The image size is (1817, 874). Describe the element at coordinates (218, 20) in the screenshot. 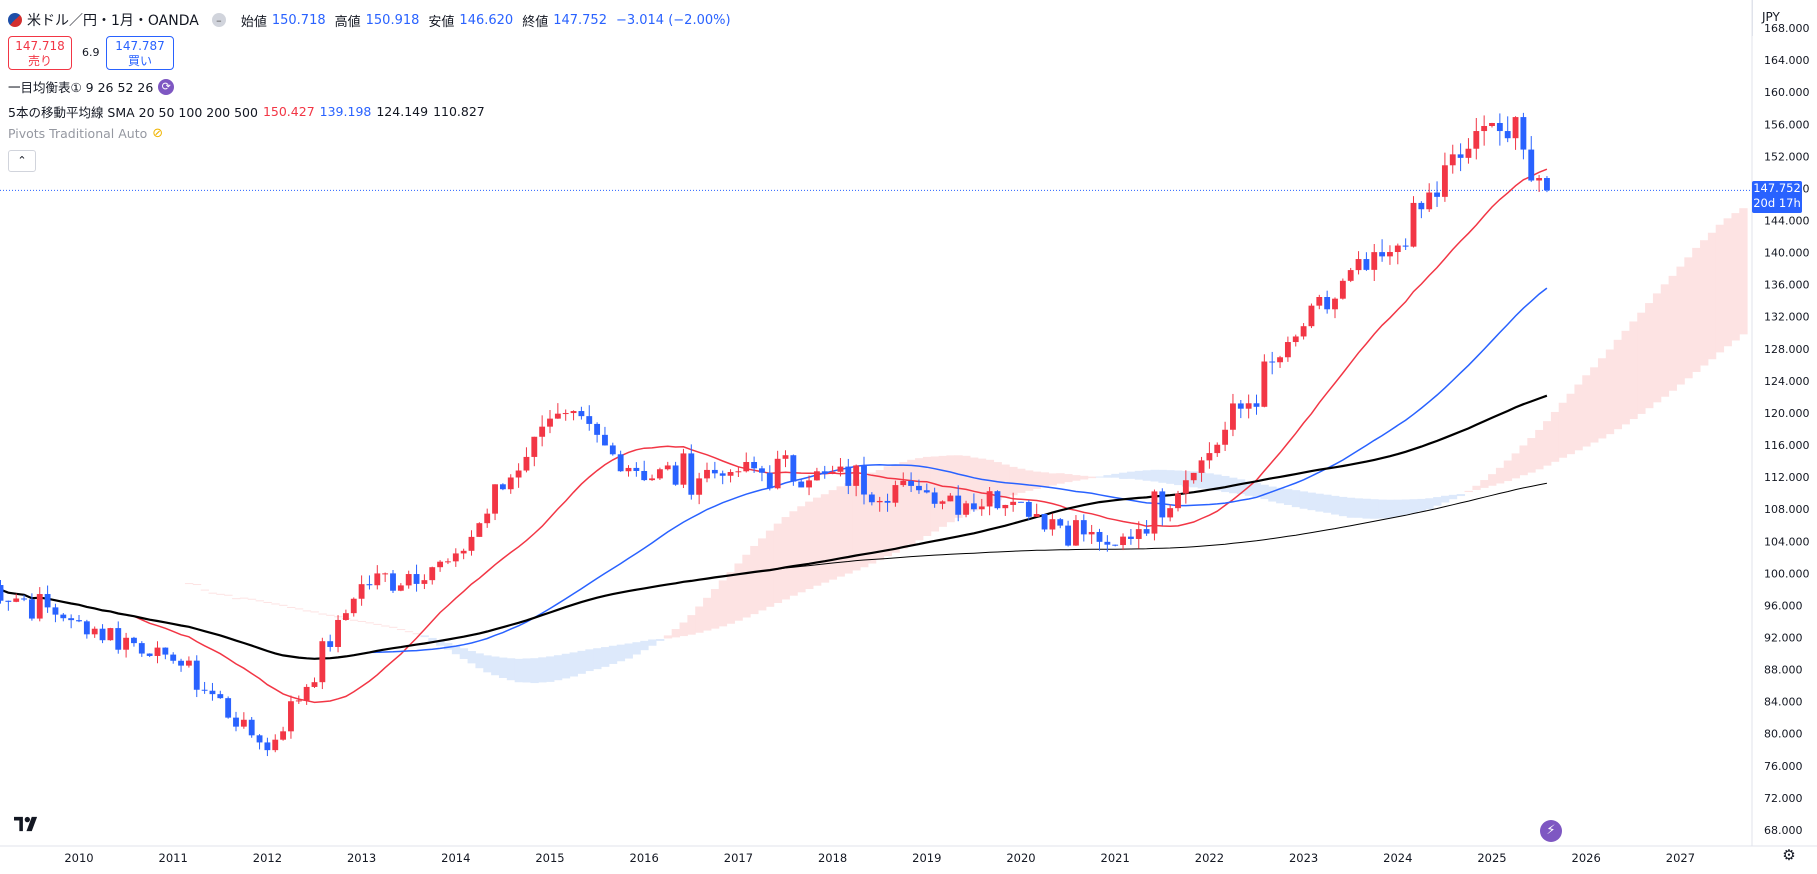

I see `collapse-symbol-icon: –` at that location.